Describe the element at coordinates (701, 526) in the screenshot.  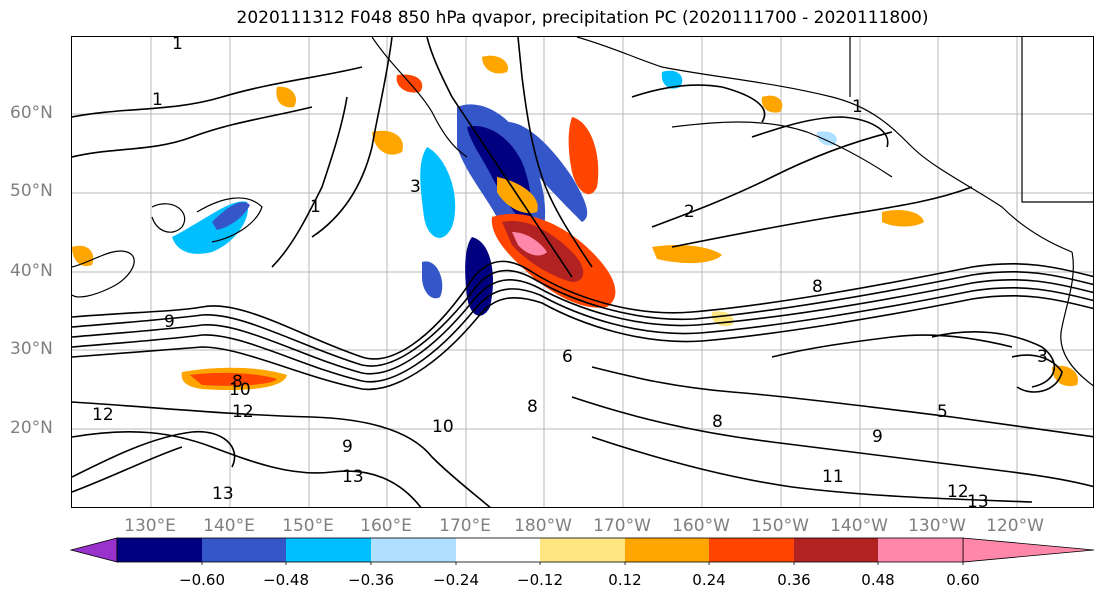
I see `lon-label-160w: 160°W` at that location.